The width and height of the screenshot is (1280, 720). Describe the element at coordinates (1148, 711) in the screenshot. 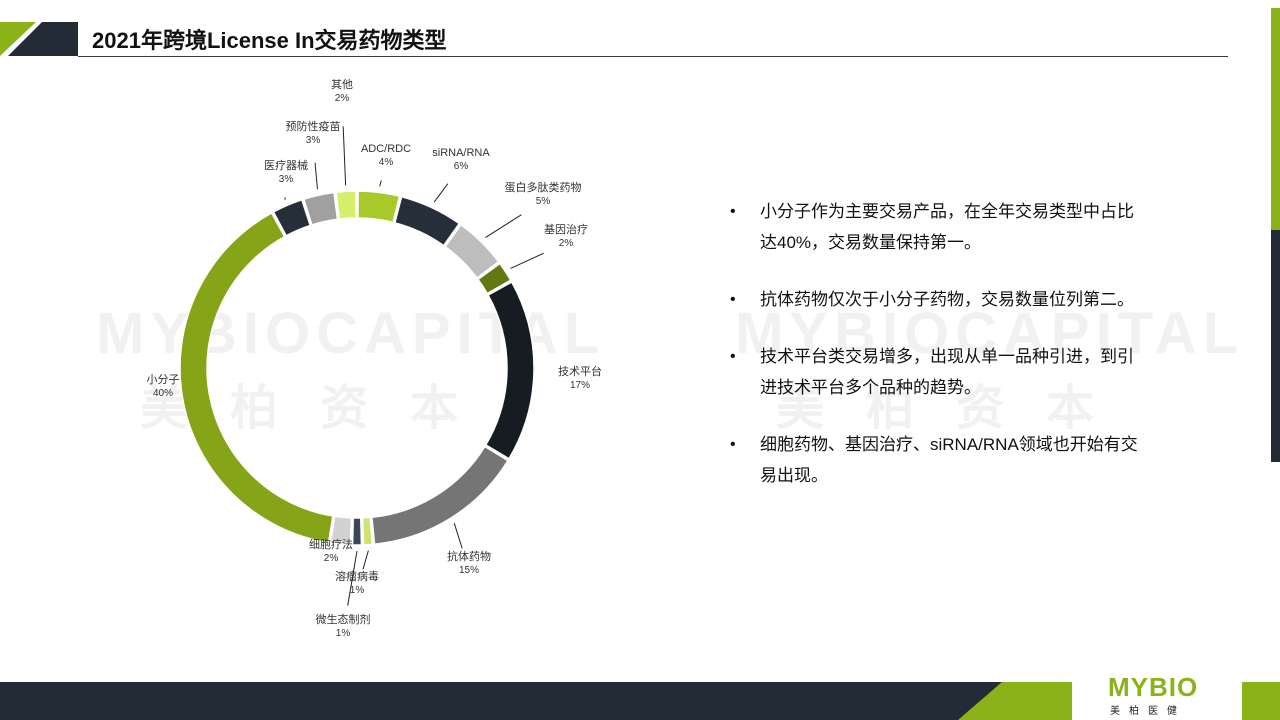

I see `logo-subtitle: 美柏医健` at that location.